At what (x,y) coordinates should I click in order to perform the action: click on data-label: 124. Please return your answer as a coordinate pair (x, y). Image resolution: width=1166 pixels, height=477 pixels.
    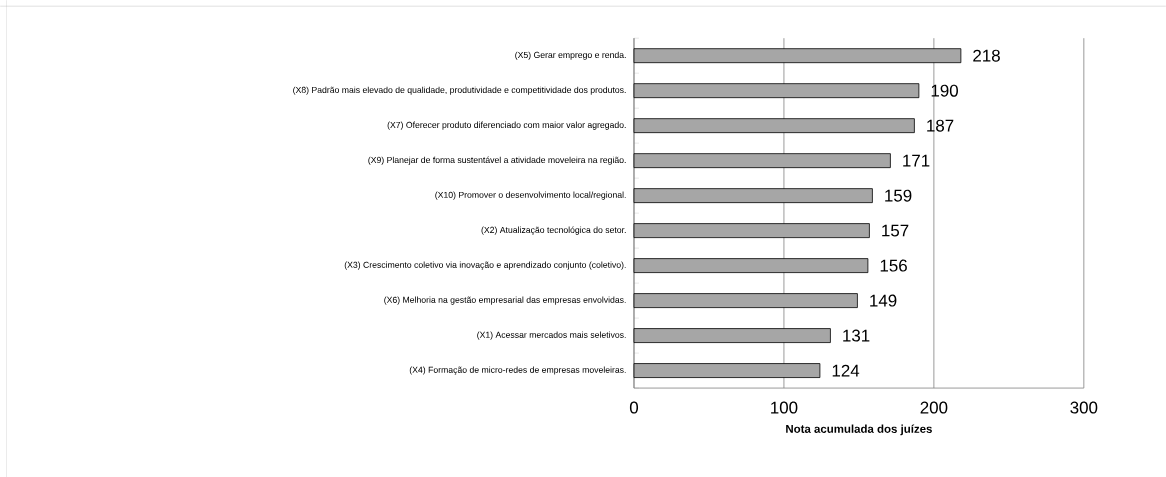
    Looking at the image, I should click on (846, 370).